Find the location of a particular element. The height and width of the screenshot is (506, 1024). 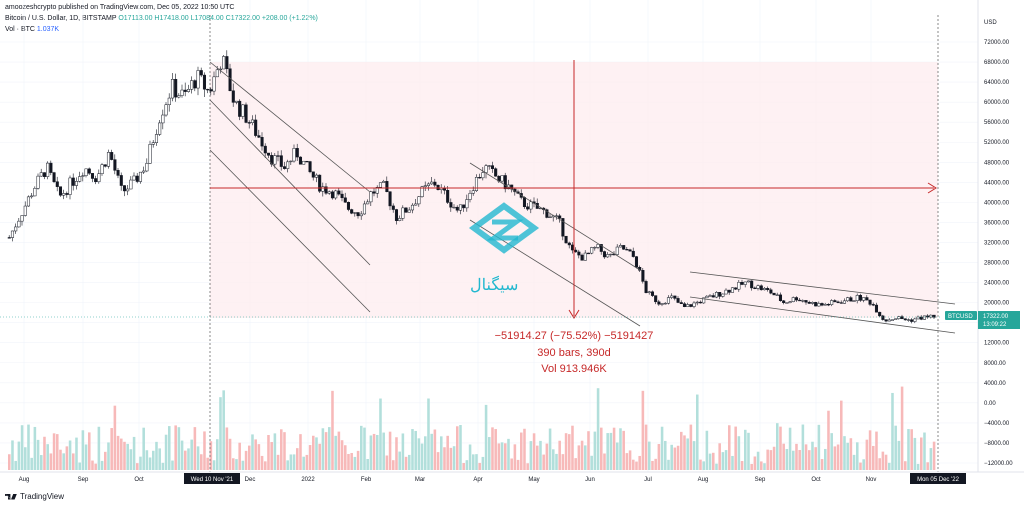

price-axis-currency: USD is located at coordinates (990, 23).